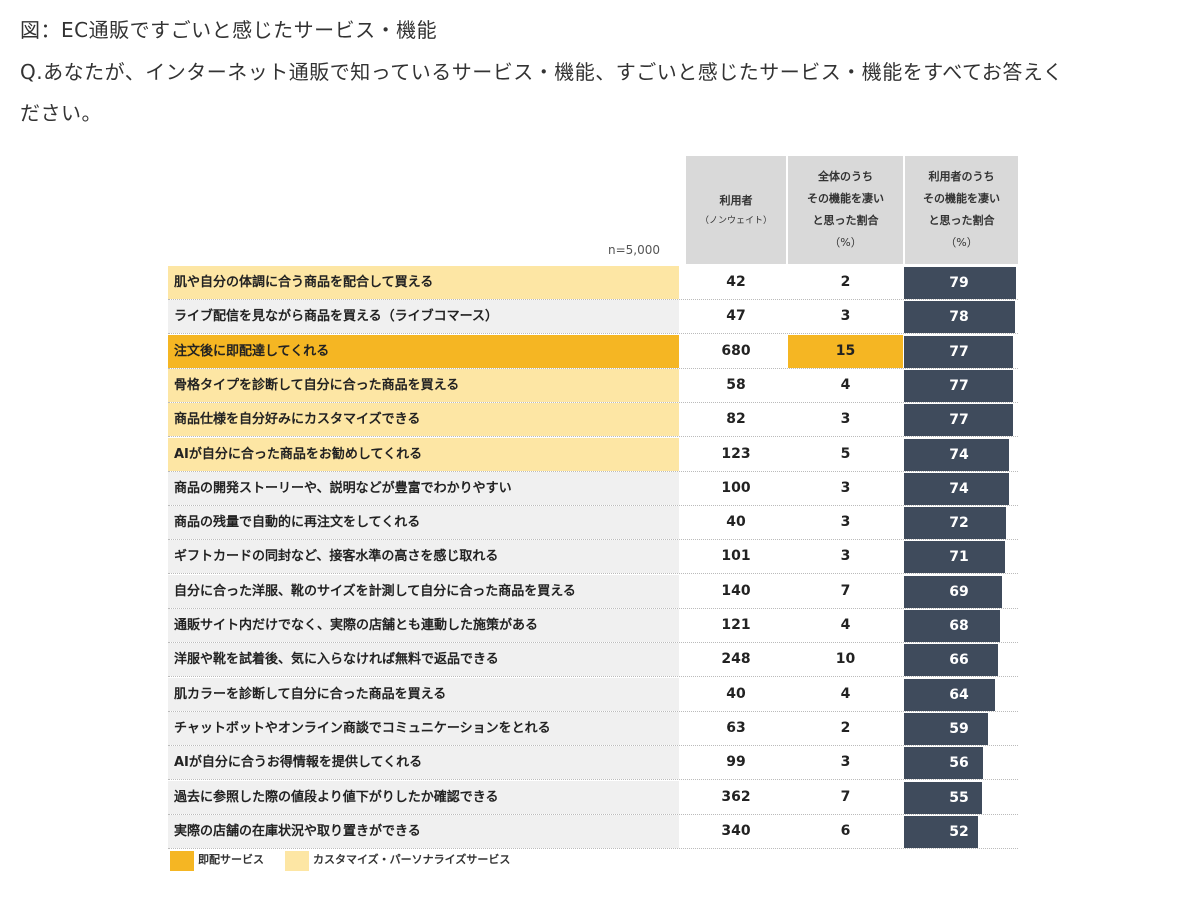  Describe the element at coordinates (736, 210) in the screenshot. I see `header-users: 利用者 （ノンウェイト）` at that location.